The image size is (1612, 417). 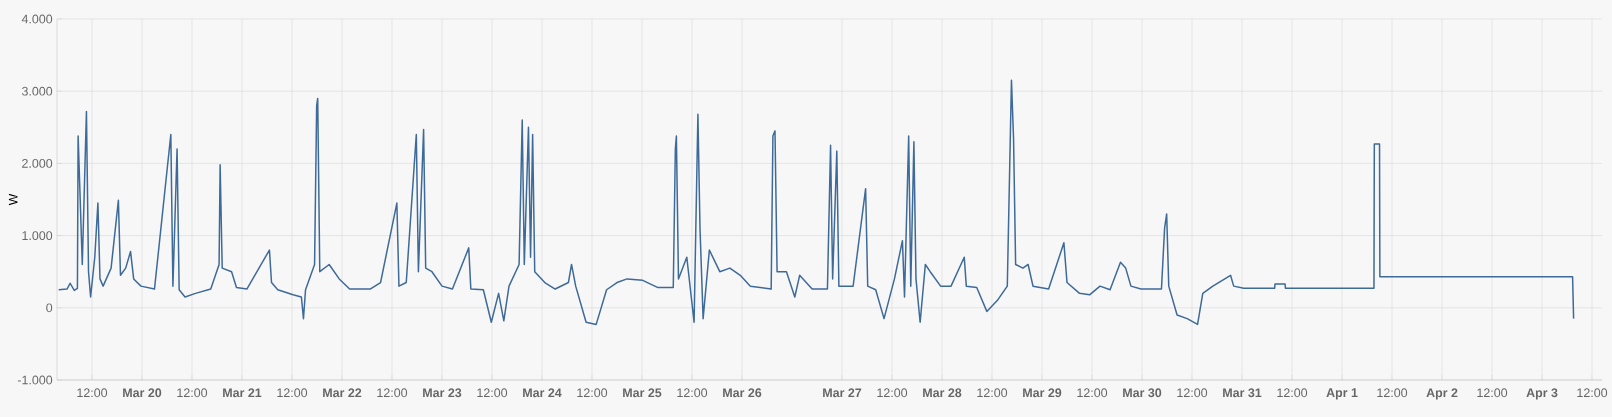 What do you see at coordinates (37, 163) in the screenshot?
I see `y-tick-label: 2.000` at bounding box center [37, 163].